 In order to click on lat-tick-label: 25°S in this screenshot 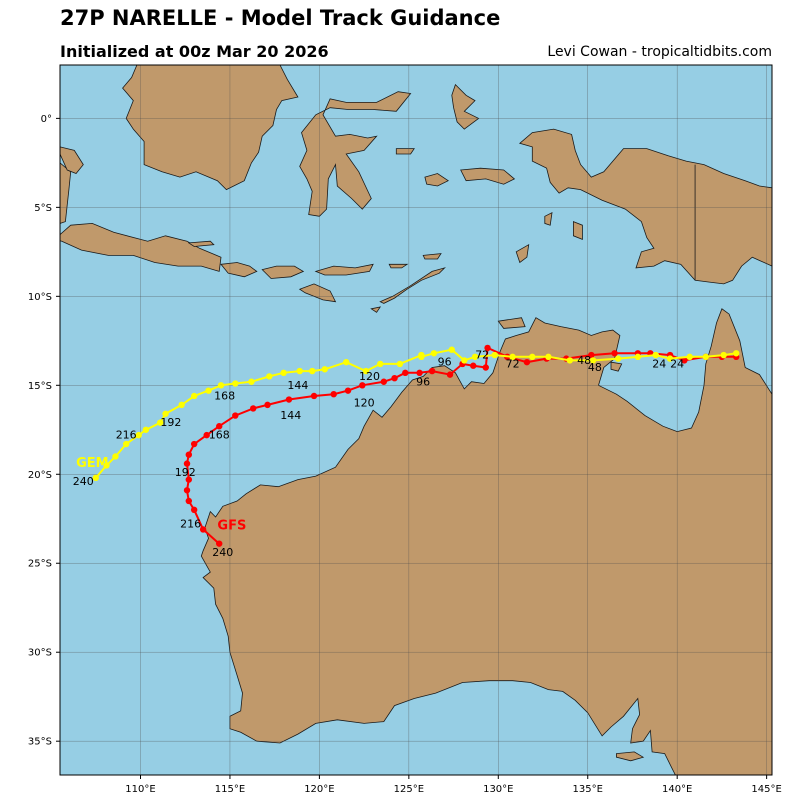, I will do `click(40, 564)`.